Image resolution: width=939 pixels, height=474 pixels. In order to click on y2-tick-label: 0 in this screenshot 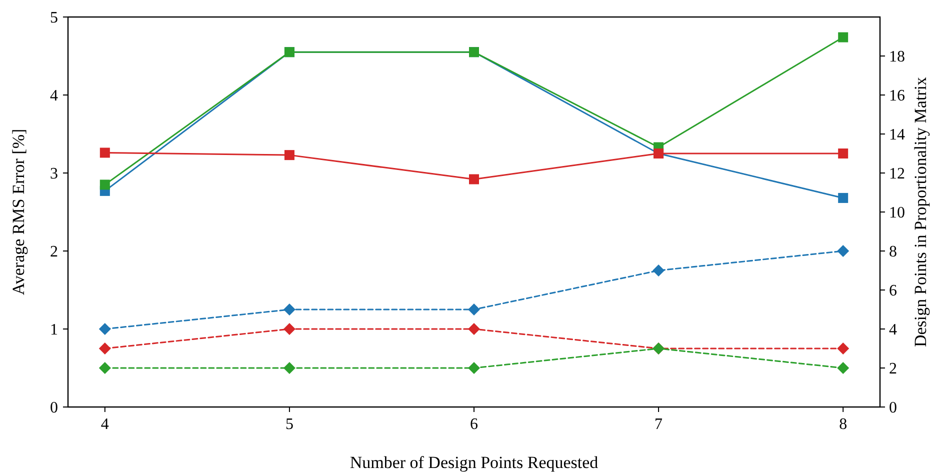, I will do `click(893, 408)`.